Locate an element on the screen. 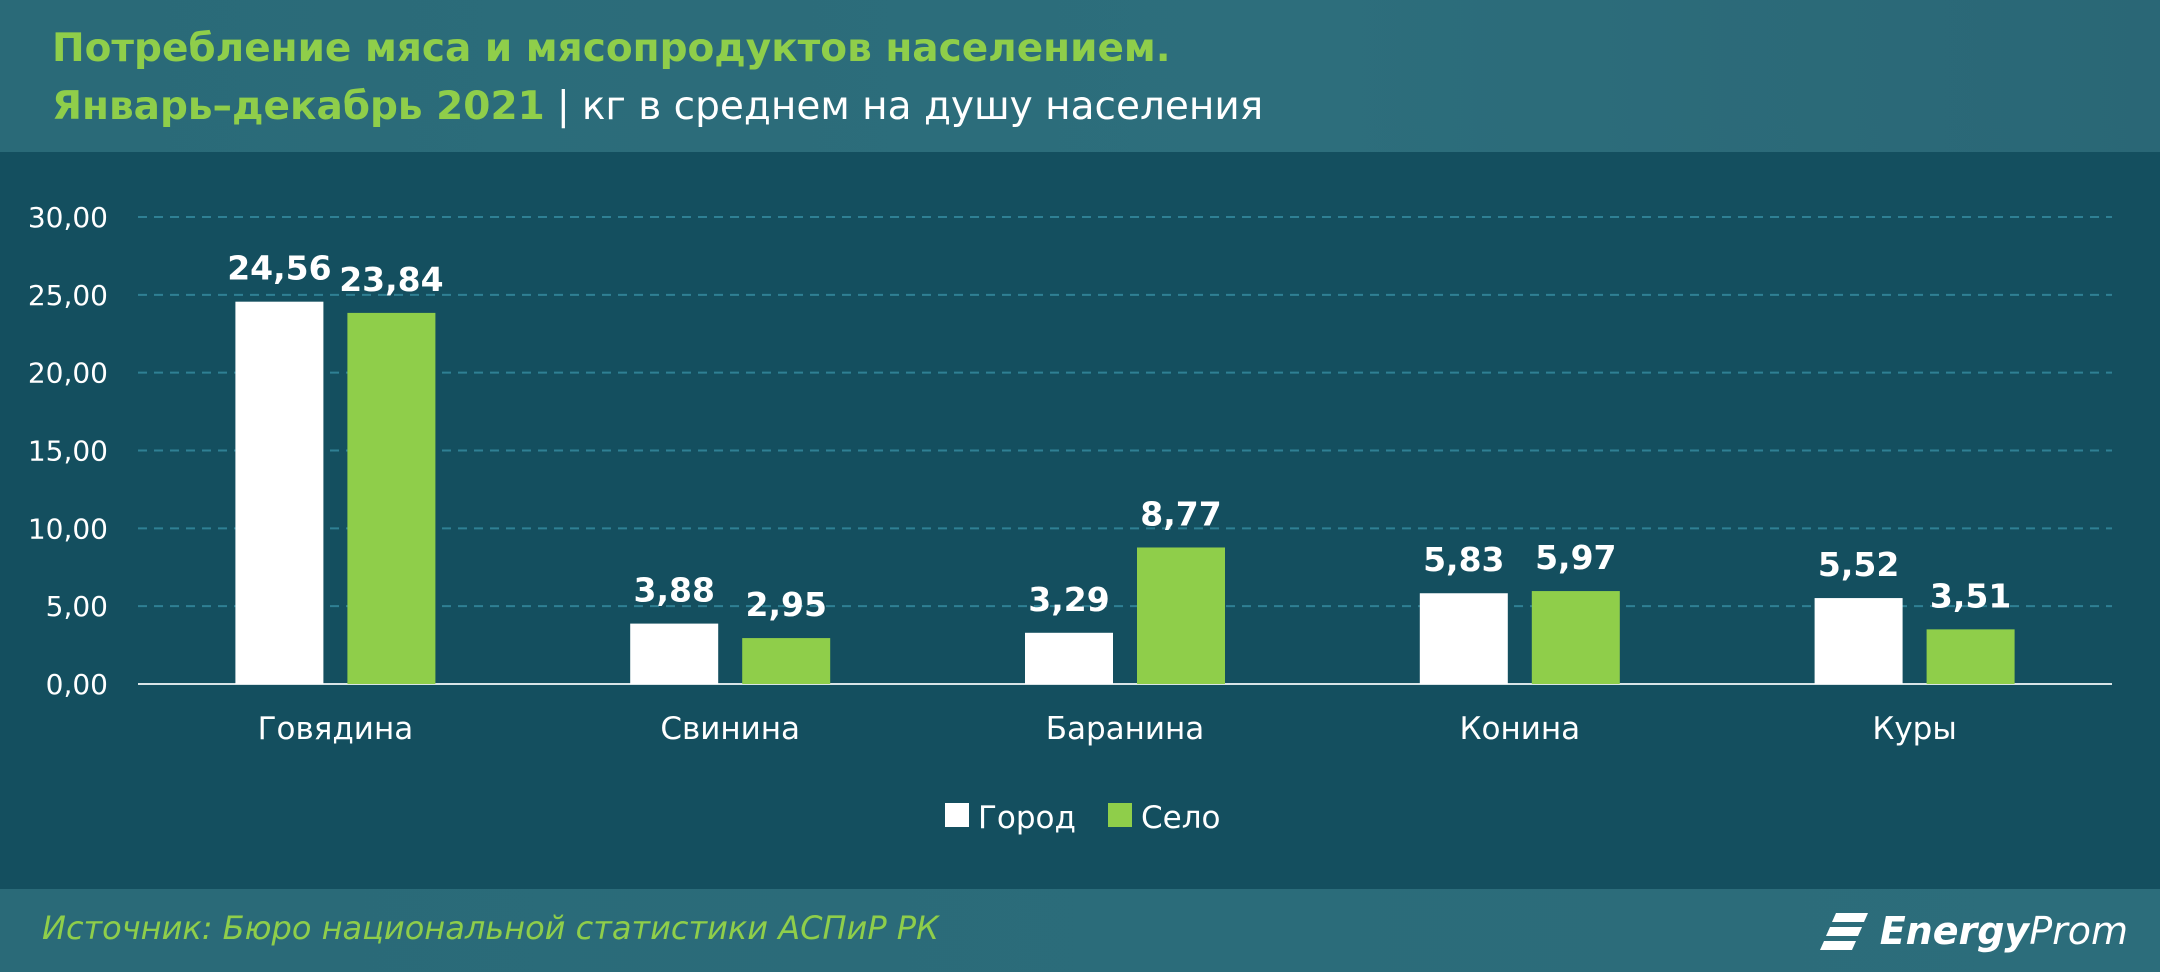 This screenshot has width=2160, height=972. data-label: 23,84 is located at coordinates (391, 279).